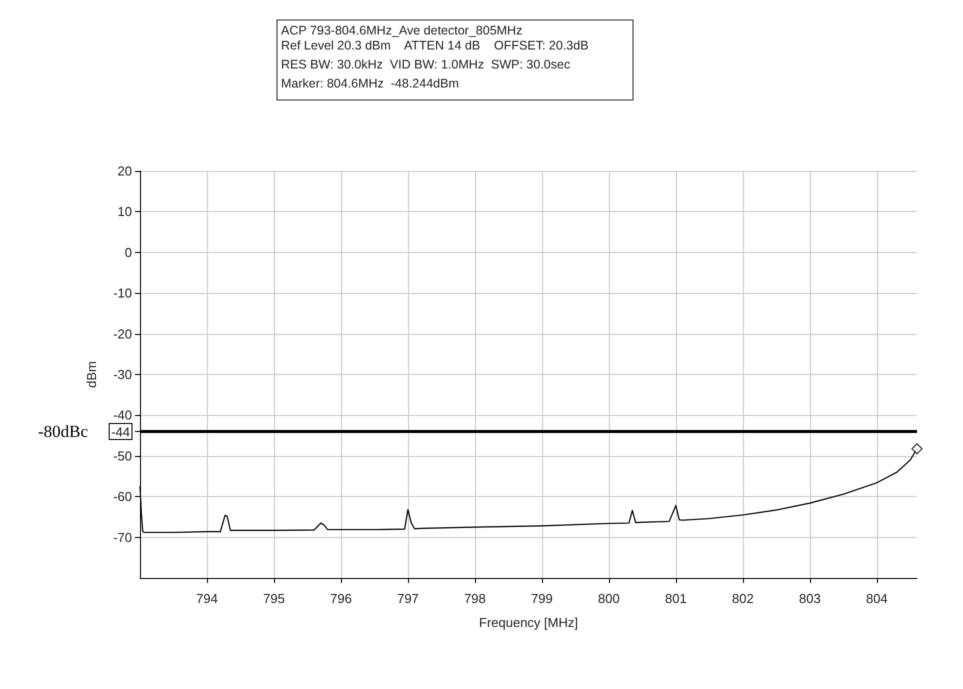 This screenshot has width=963, height=689. Describe the element at coordinates (475, 598) in the screenshot. I see `x-tick-label: 798` at that location.